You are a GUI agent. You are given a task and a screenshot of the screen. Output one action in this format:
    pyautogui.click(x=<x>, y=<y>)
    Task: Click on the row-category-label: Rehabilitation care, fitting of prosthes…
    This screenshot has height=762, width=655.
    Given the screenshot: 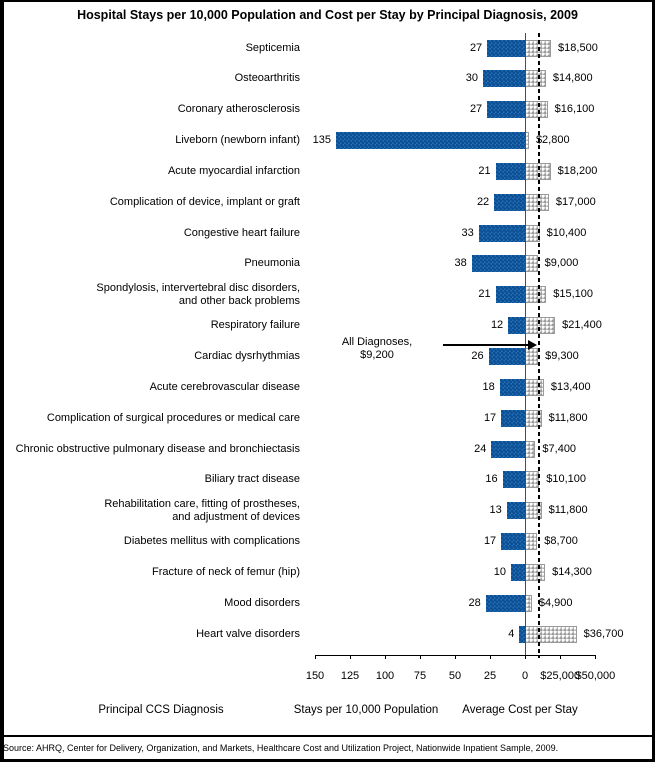 What is the action you would take?
    pyautogui.click(x=150, y=511)
    